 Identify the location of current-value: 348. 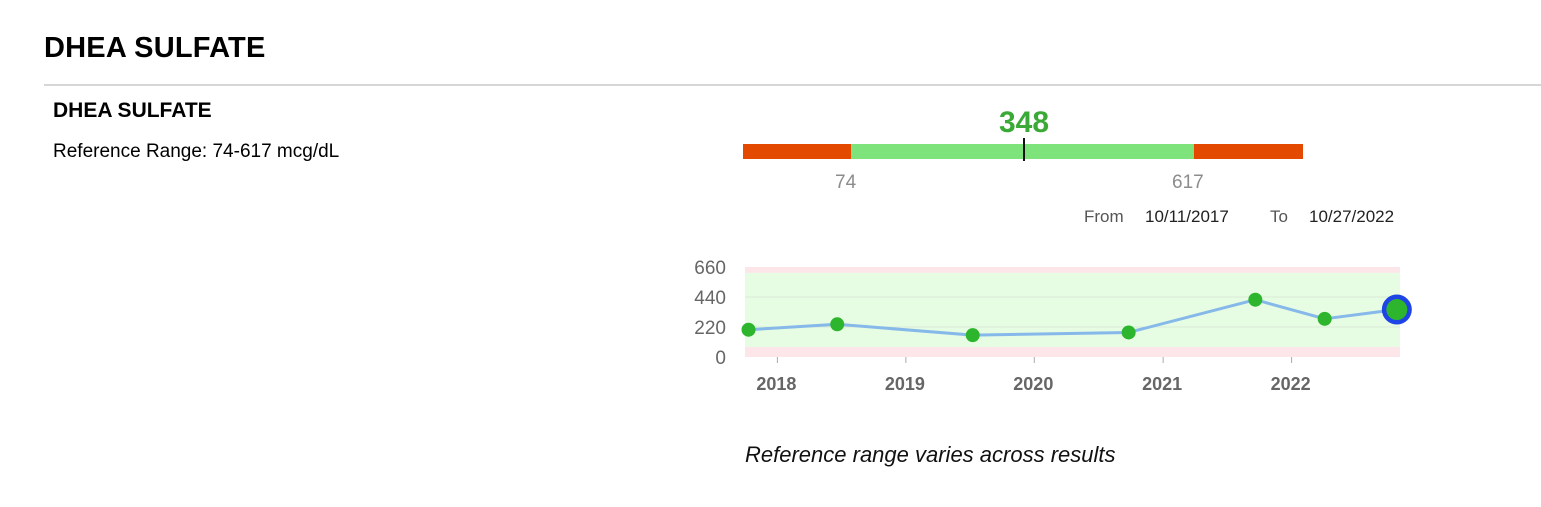
(1024, 122).